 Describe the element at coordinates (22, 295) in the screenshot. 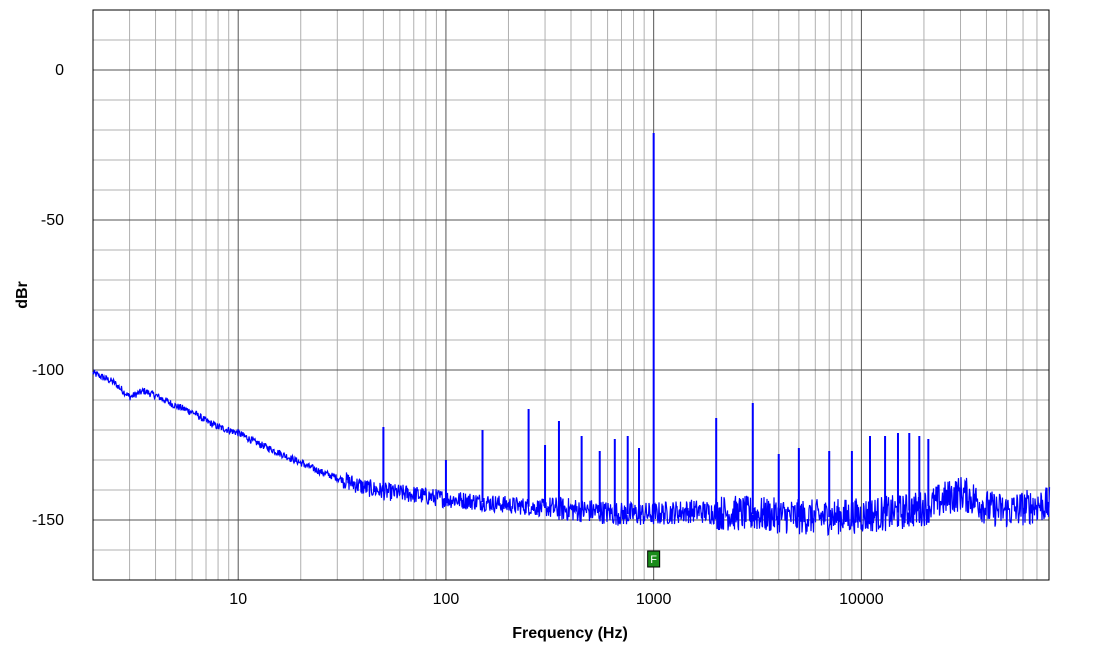

I see `y-axis-title: dBr` at that location.